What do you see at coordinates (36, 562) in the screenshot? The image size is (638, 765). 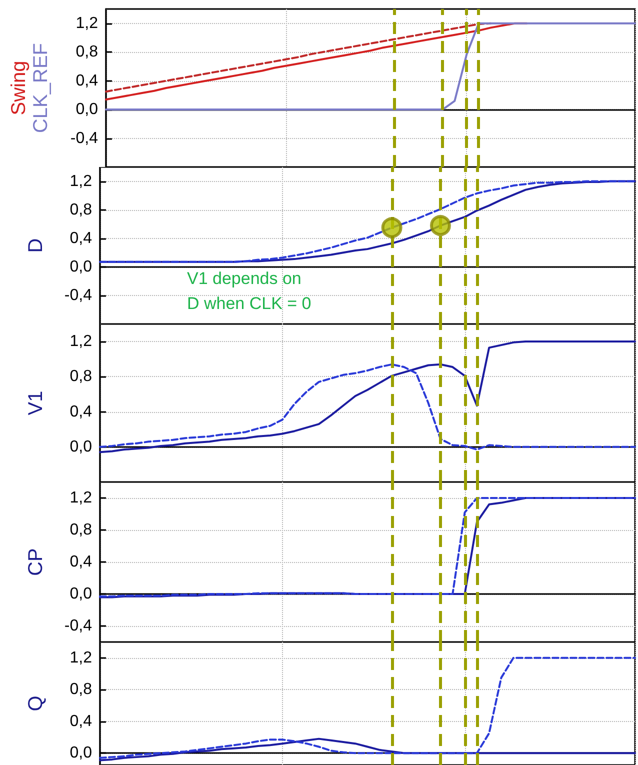 I see `y-axis-title: CP` at bounding box center [36, 562].